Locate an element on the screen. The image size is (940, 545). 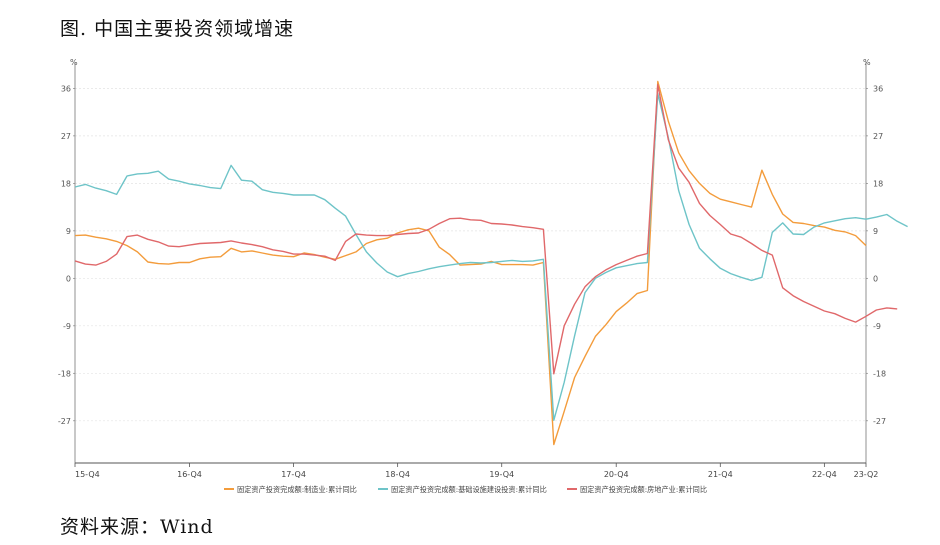
y-unit-left: % is located at coordinates (74, 62).